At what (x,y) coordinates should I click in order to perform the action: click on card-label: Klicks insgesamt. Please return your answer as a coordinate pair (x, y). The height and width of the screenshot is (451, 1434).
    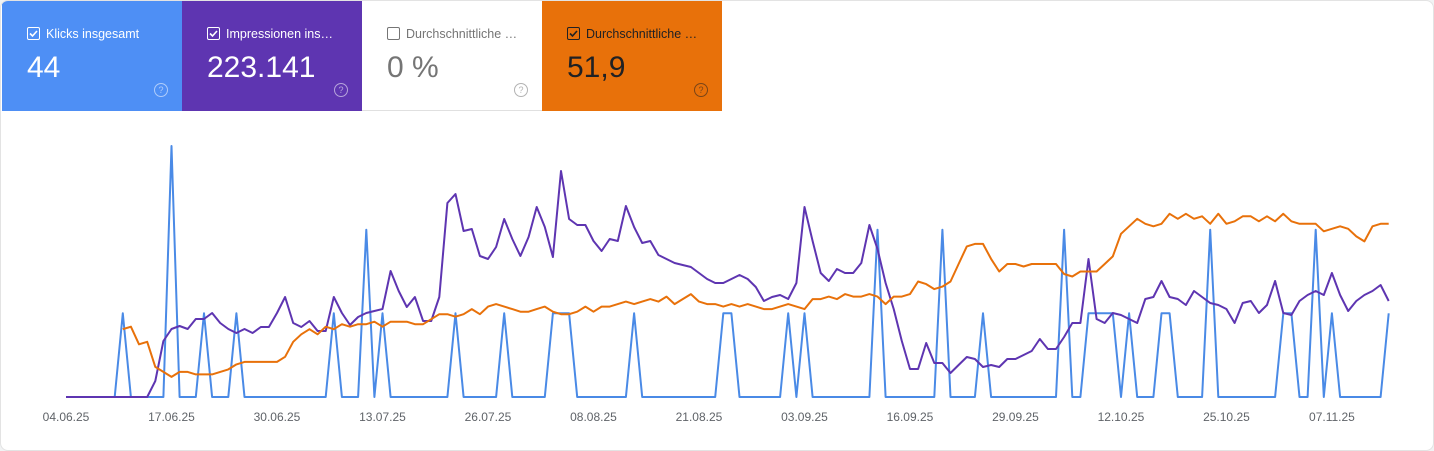
    Looking at the image, I should click on (93, 34).